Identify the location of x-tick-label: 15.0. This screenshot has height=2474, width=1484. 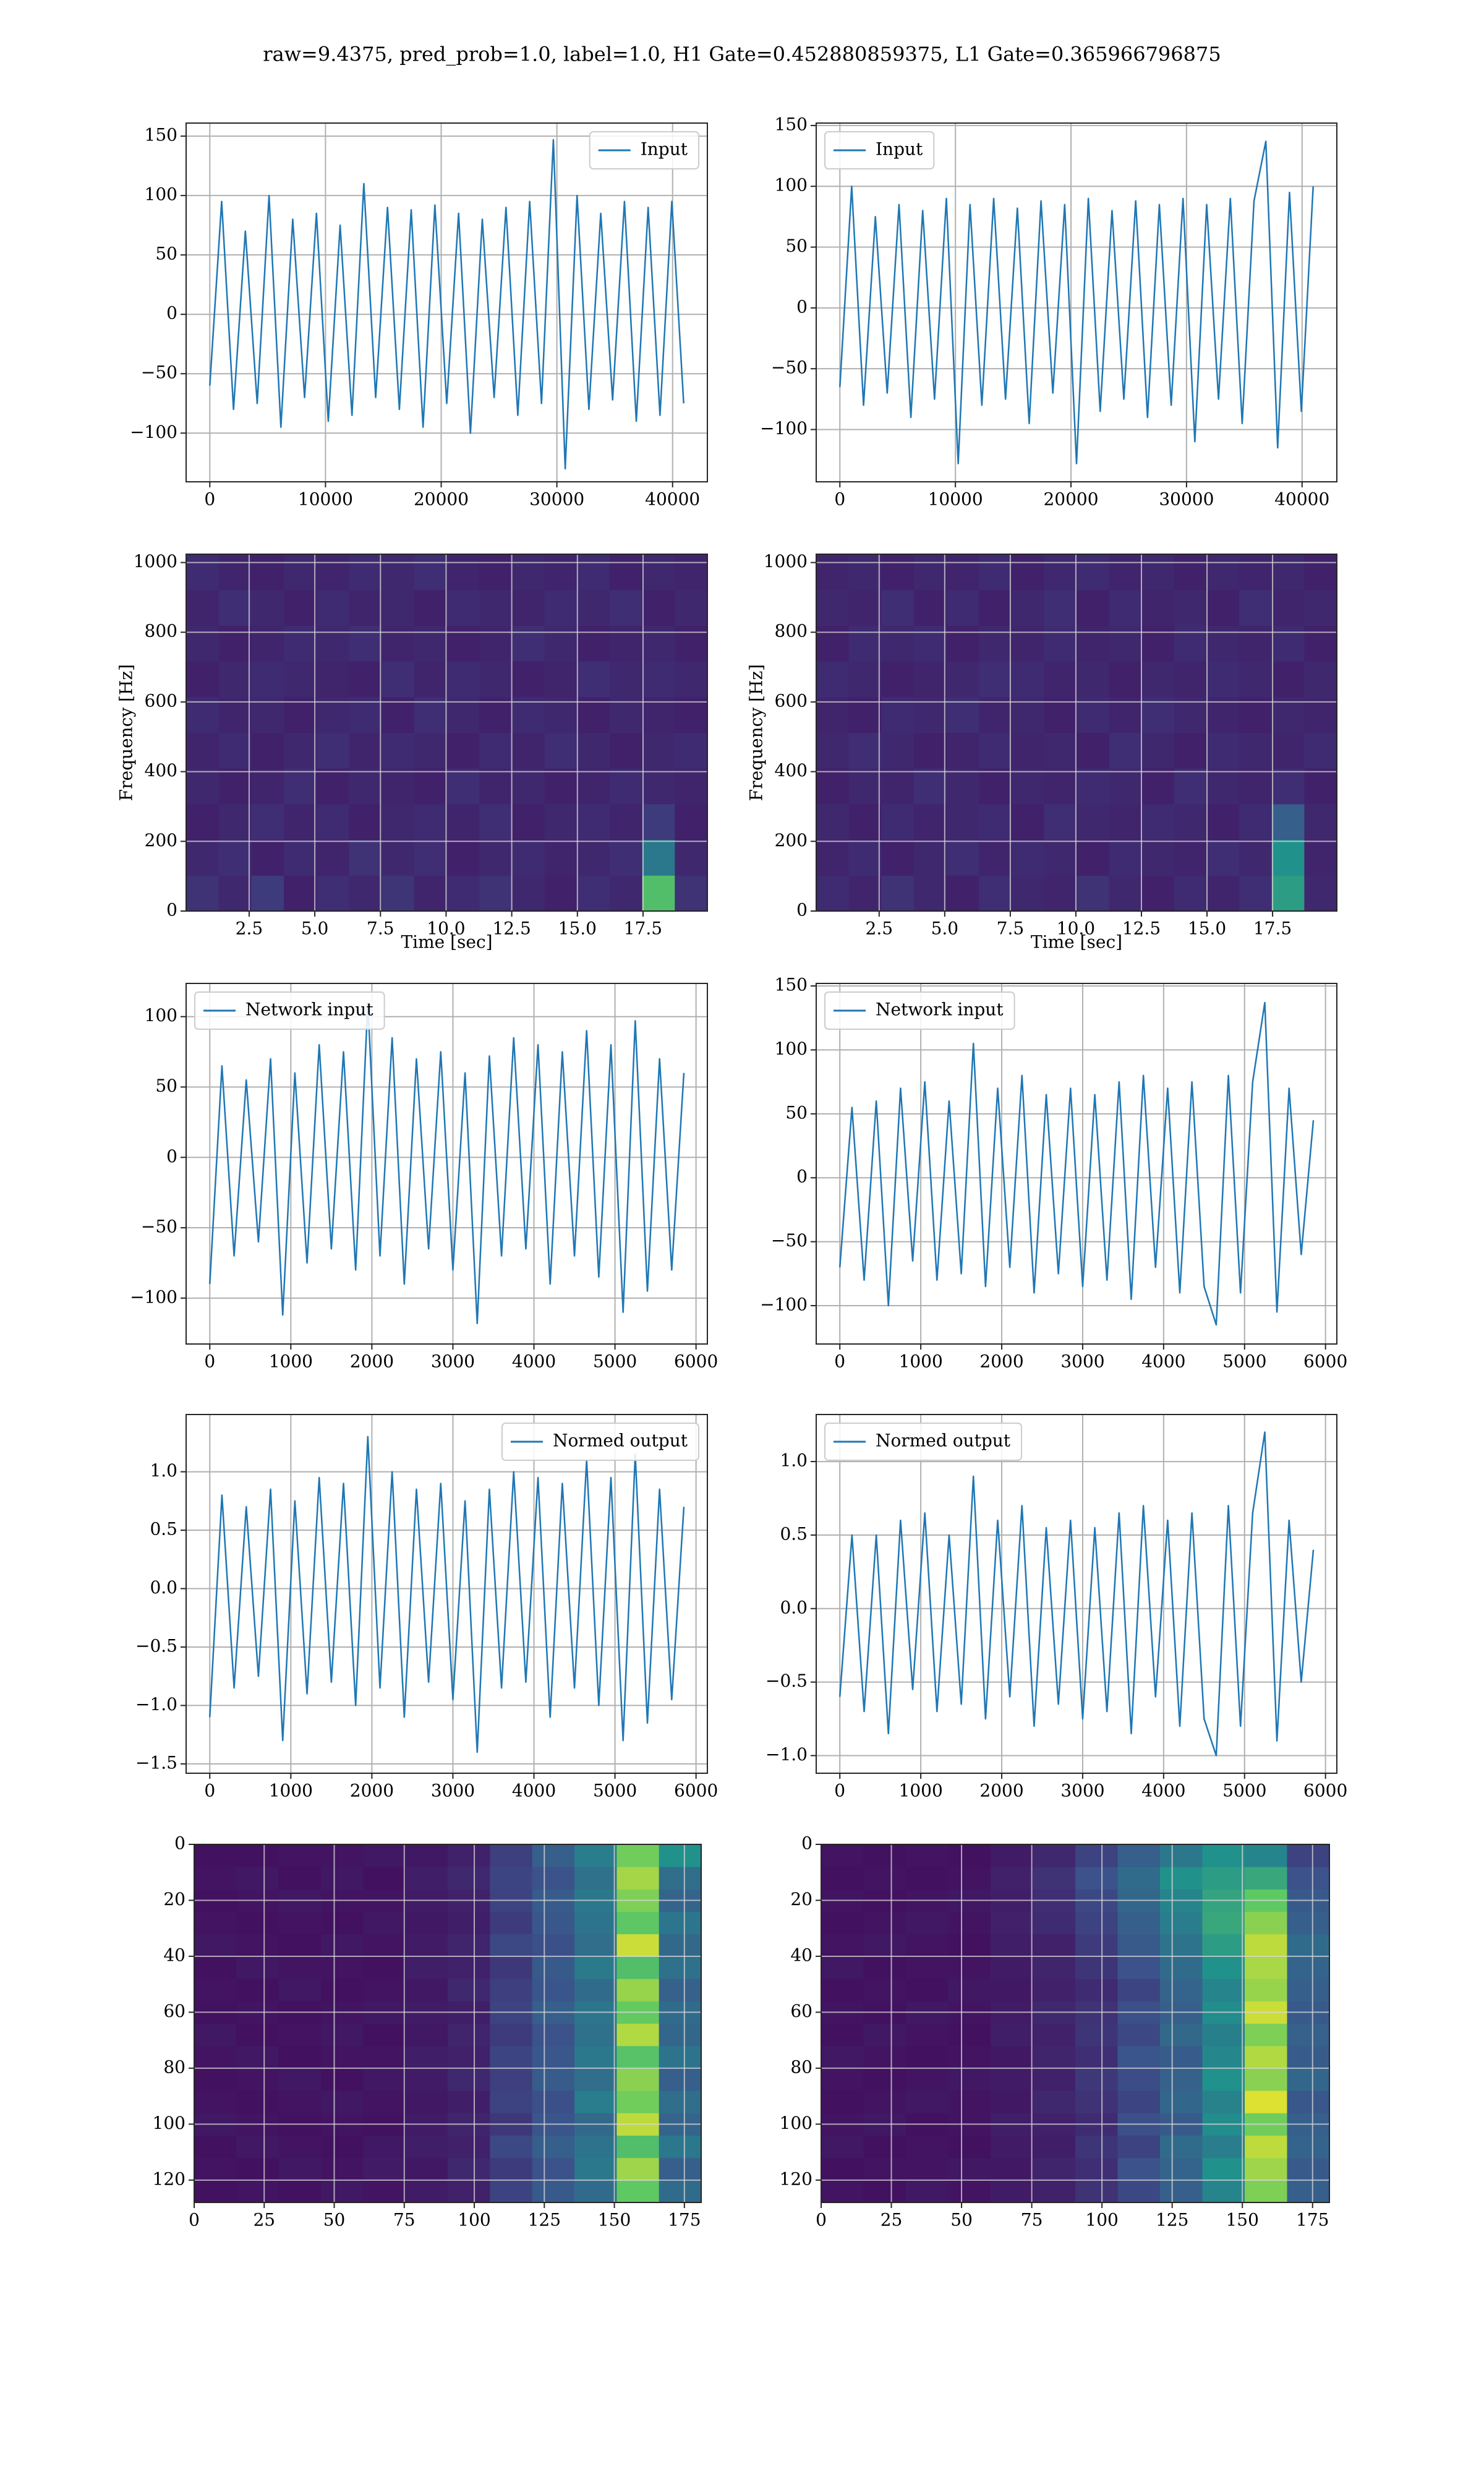
(1207, 928).